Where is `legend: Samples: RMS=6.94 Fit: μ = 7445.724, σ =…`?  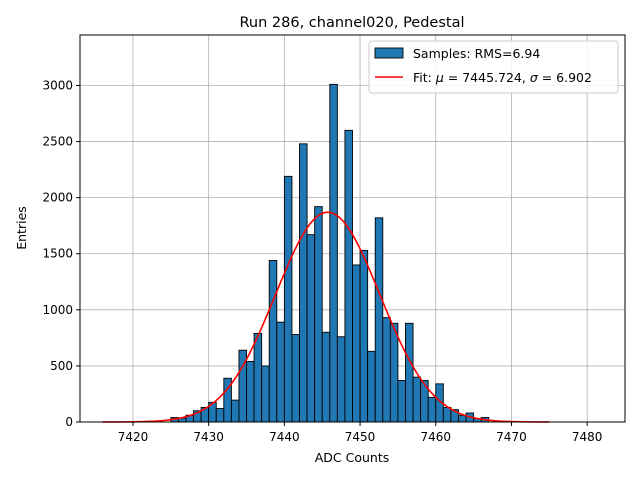
legend: Samples: RMS=6.94 Fit: μ = 7445.724, σ =… is located at coordinates (493, 67).